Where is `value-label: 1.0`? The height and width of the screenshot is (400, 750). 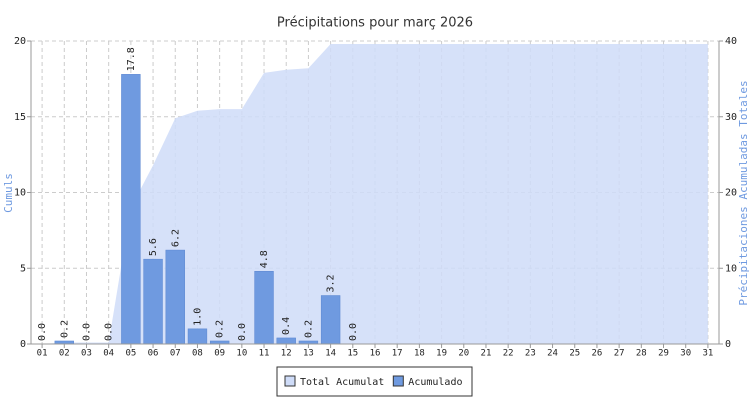
value-label: 1.0 is located at coordinates (197, 317).